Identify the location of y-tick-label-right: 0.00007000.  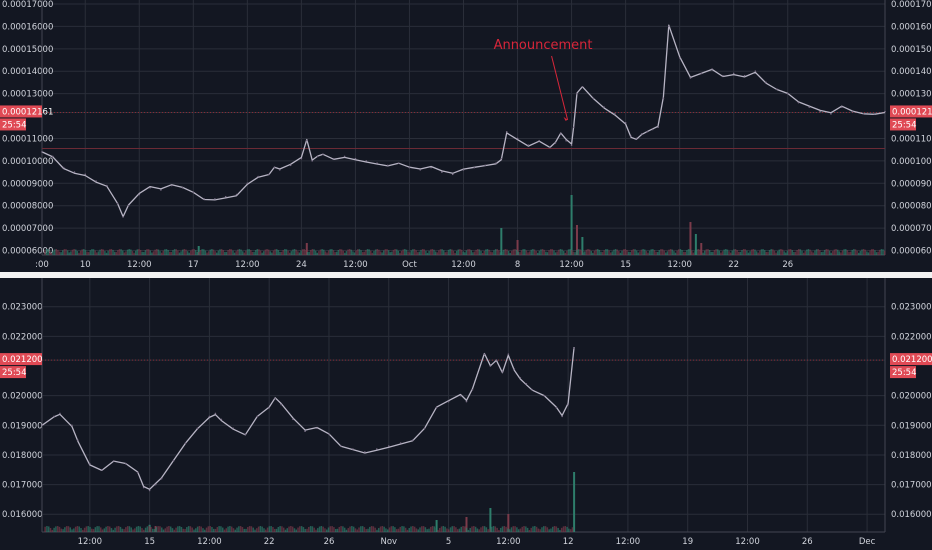
(911, 229).